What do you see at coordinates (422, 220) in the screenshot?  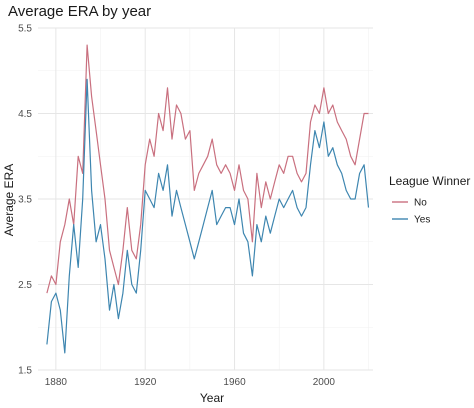 I see `legend-label-yes: Yes` at bounding box center [422, 220].